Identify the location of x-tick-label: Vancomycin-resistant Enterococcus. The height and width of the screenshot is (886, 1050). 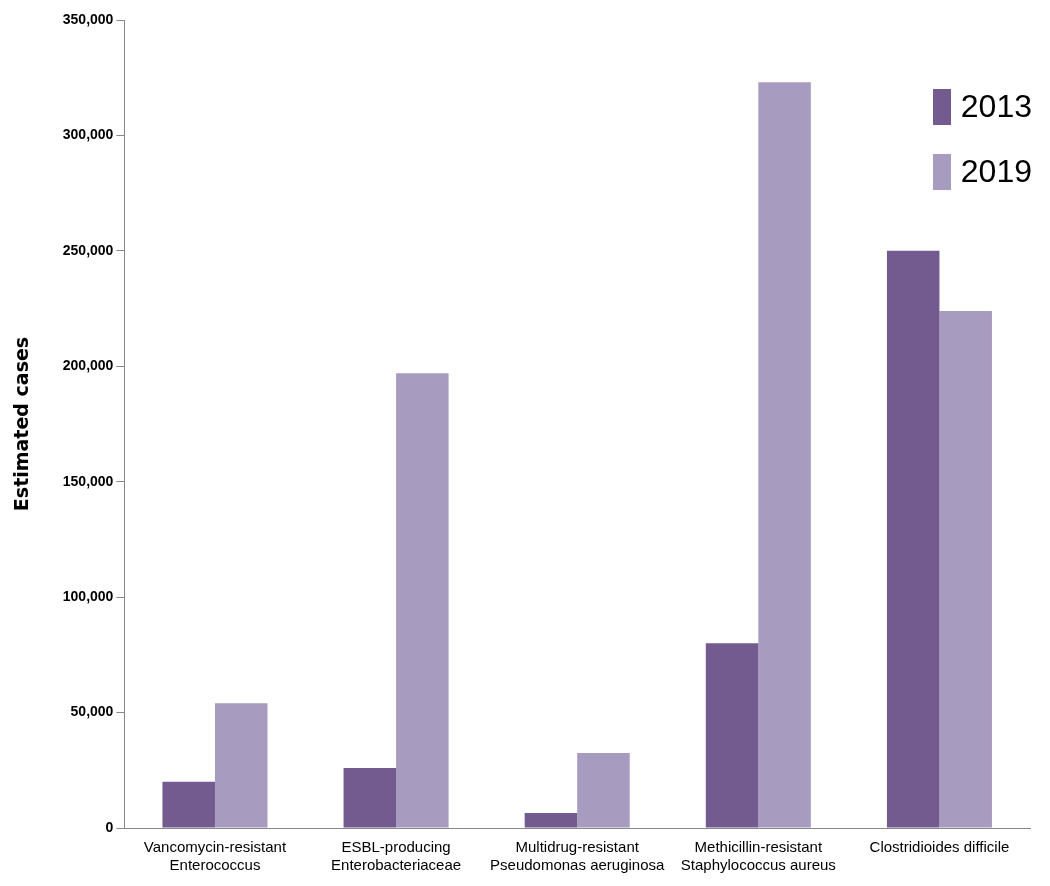
(215, 856).